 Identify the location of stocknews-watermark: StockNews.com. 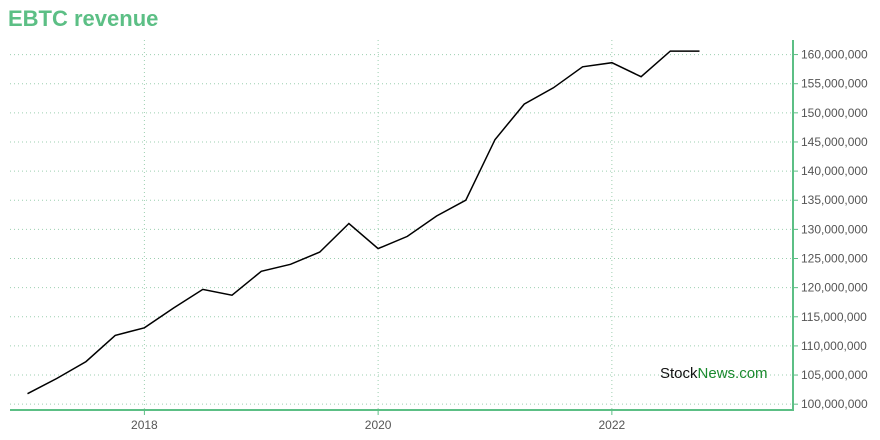
(714, 373).